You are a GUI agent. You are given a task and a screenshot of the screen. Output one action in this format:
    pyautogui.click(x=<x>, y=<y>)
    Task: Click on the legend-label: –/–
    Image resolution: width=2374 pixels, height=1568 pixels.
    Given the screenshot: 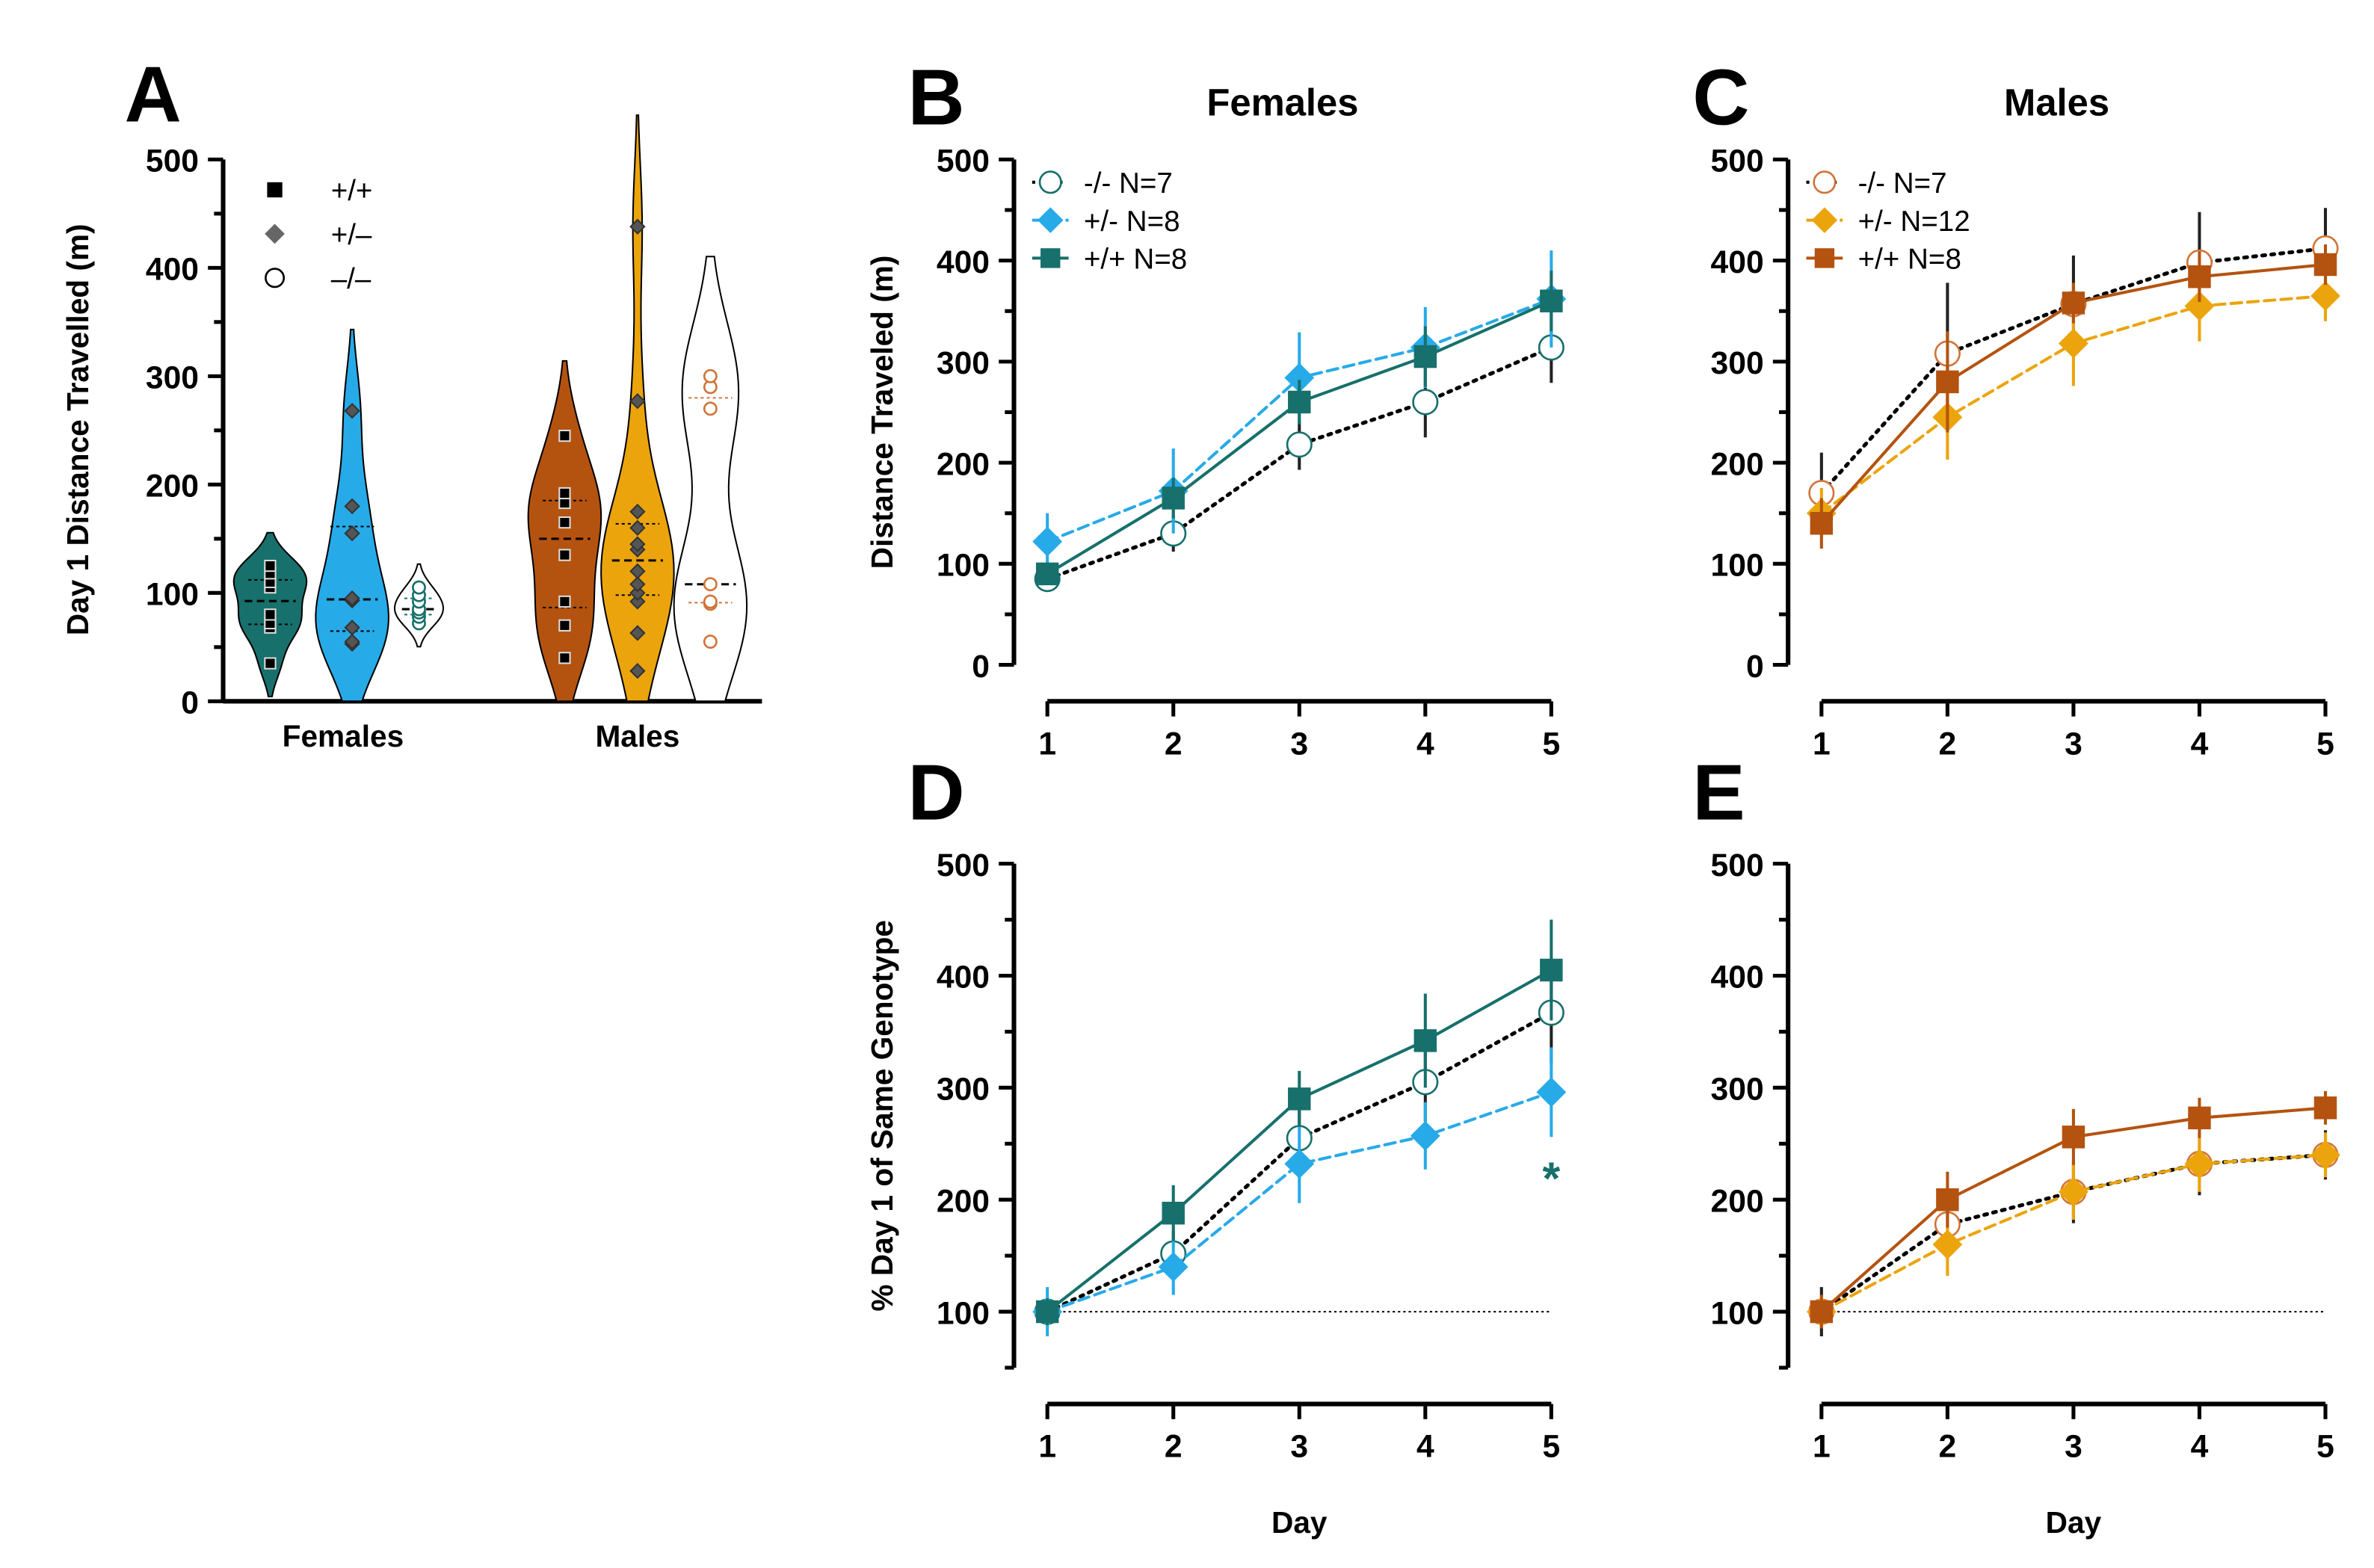 What is the action you would take?
    pyautogui.click(x=351, y=279)
    